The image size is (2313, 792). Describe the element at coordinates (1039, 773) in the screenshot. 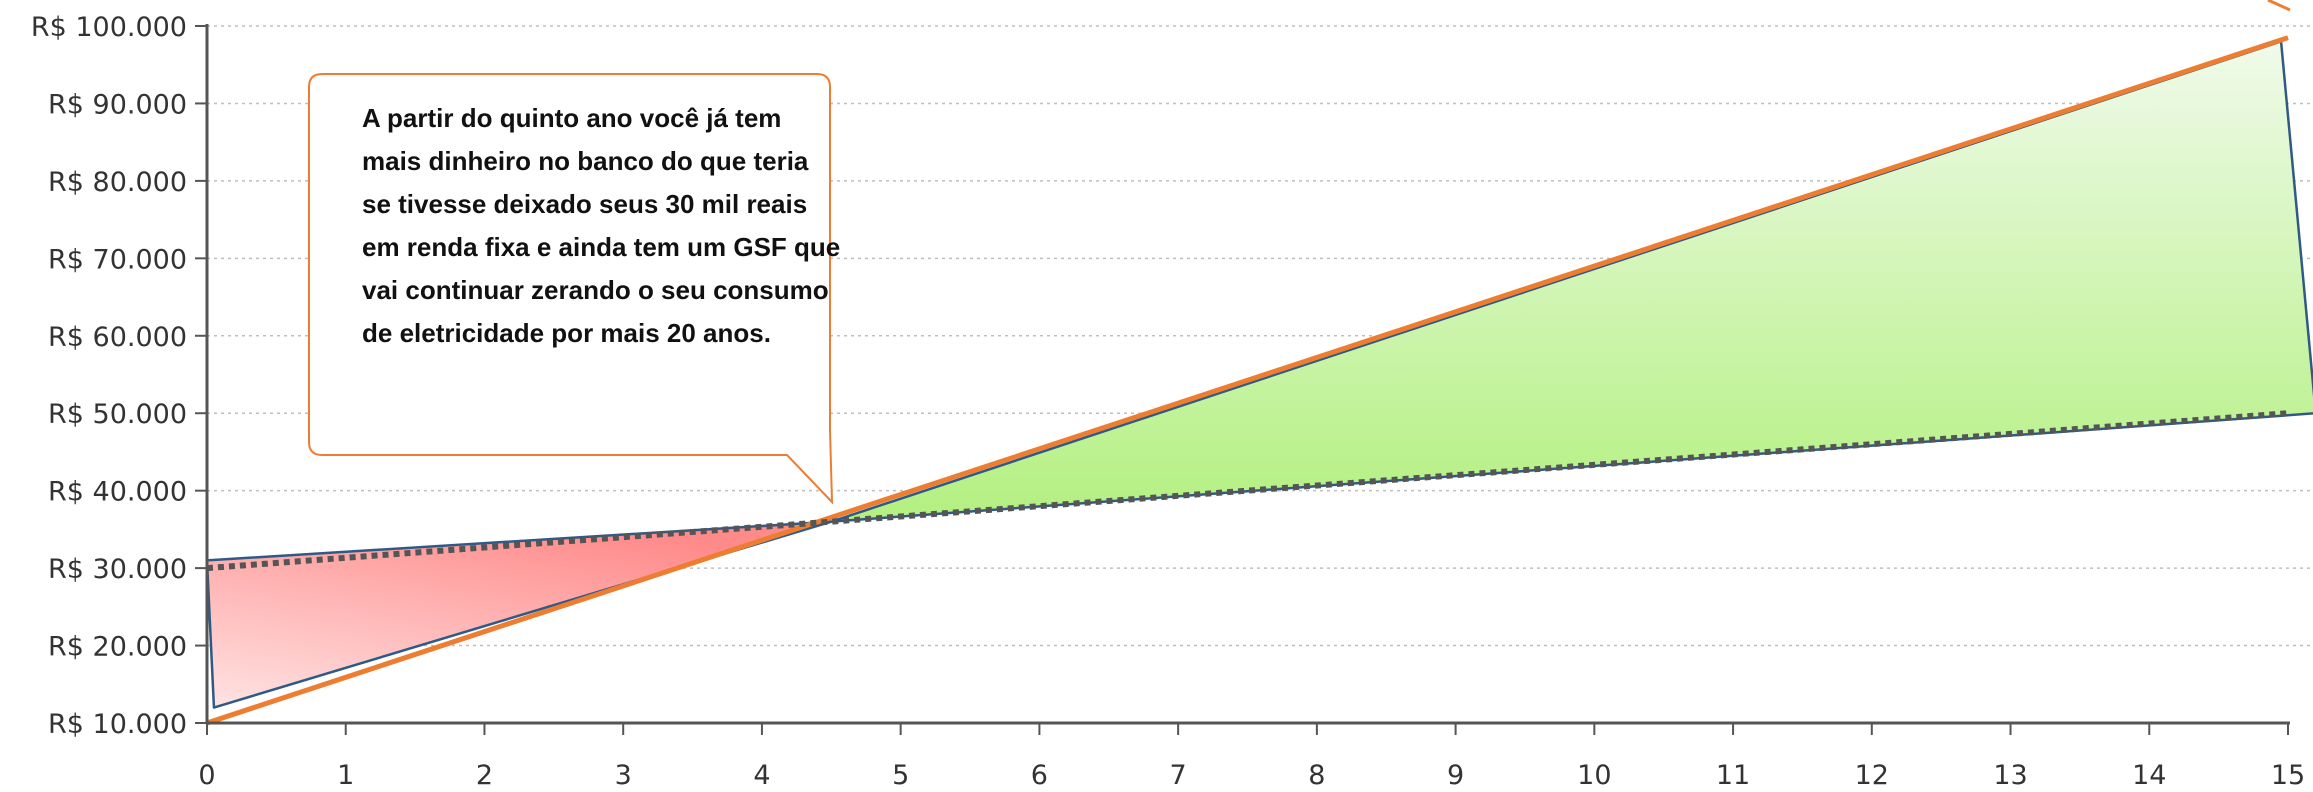

I see `x-tick-label: 6` at that location.